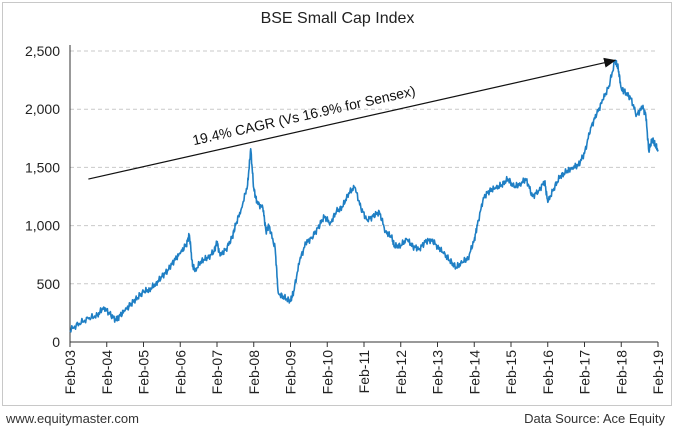 The height and width of the screenshot is (430, 675). What do you see at coordinates (144, 372) in the screenshot?
I see `x-tick-label: Feb-05` at bounding box center [144, 372].